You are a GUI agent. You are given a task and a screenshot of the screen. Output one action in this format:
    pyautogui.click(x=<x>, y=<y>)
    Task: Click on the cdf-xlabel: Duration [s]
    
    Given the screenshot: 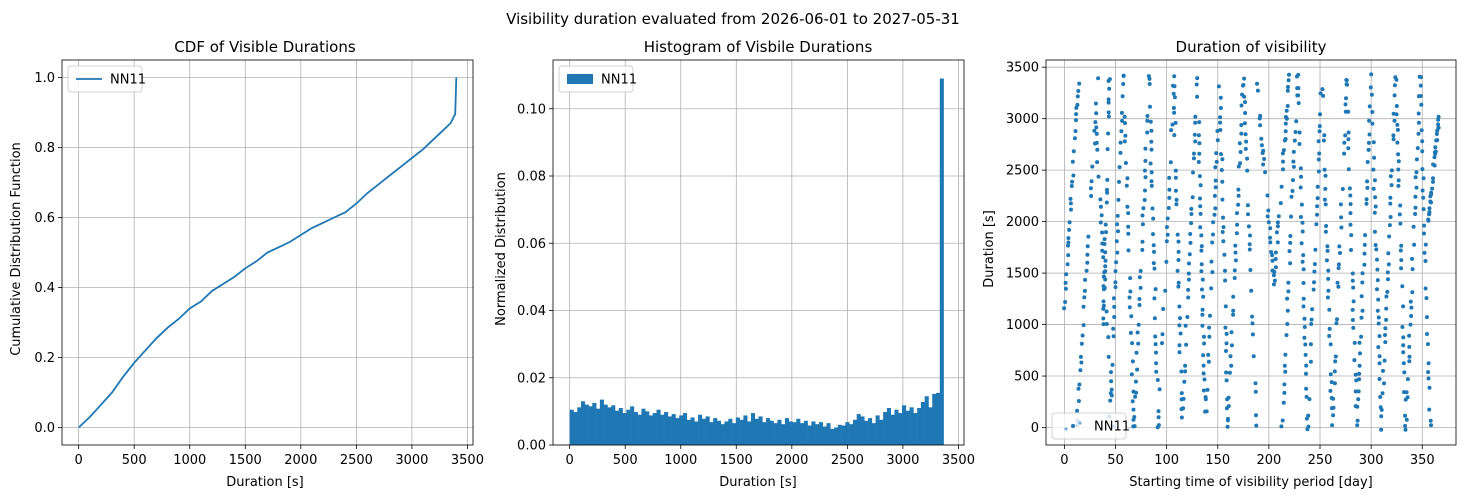 What is the action you would take?
    pyautogui.click(x=265, y=482)
    